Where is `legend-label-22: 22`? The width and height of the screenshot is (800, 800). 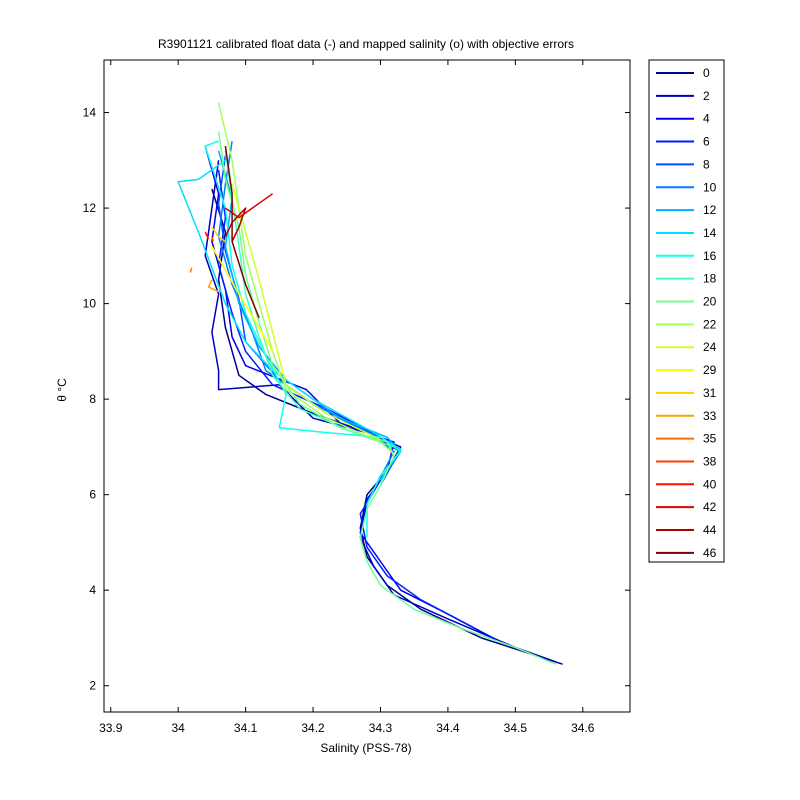
legend-label-22: 22 is located at coordinates (710, 324).